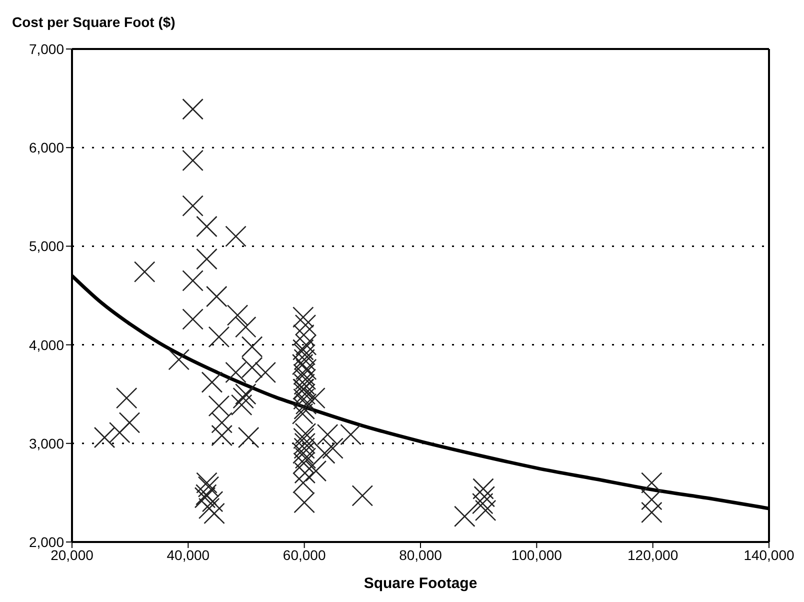  Describe the element at coordinates (420, 554) in the screenshot. I see `x-tick-label: 80,000` at that location.